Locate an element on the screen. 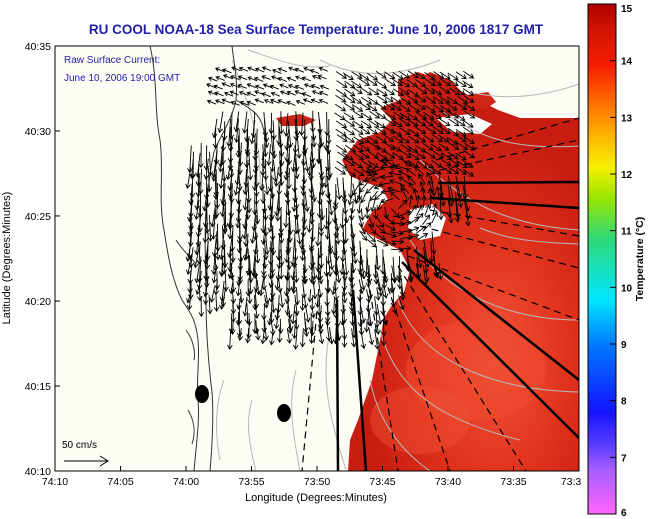 The width and height of the screenshot is (651, 519). colorbar-tick-label: 14 is located at coordinates (627, 62).